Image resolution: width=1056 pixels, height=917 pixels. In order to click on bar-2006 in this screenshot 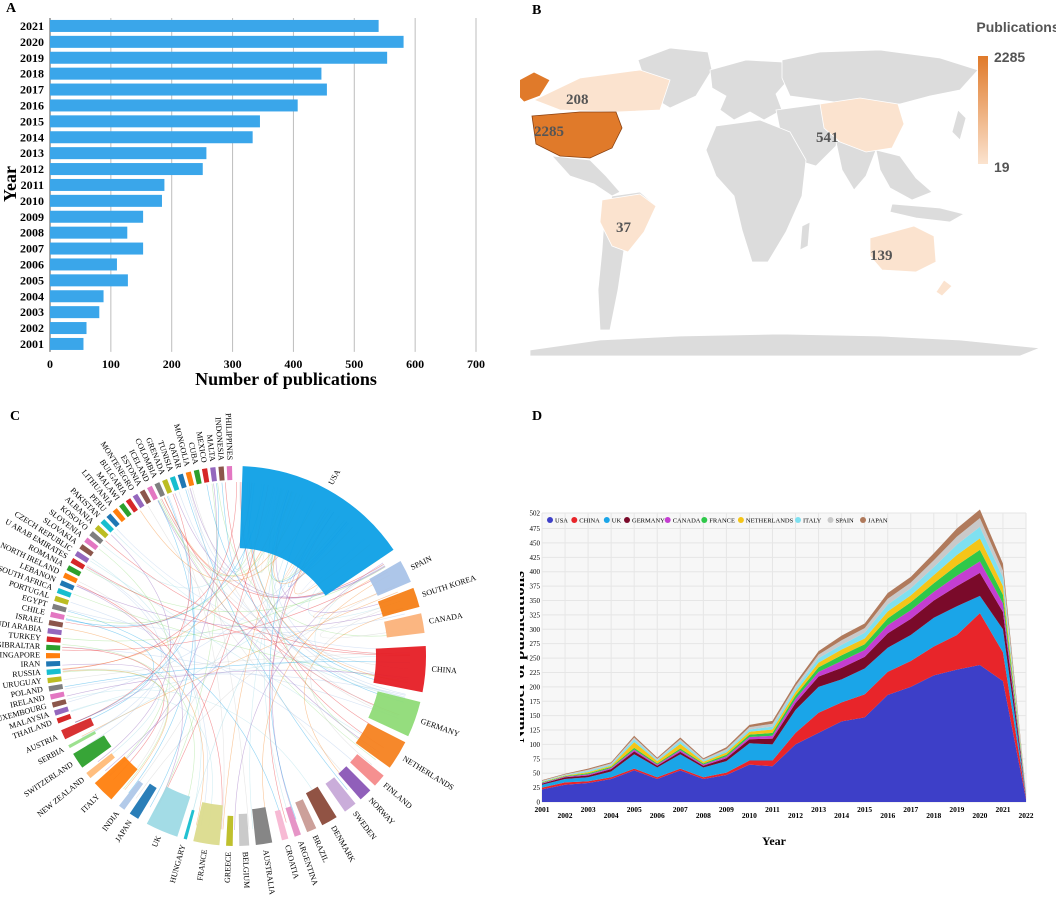, I will do `click(83, 264)`.